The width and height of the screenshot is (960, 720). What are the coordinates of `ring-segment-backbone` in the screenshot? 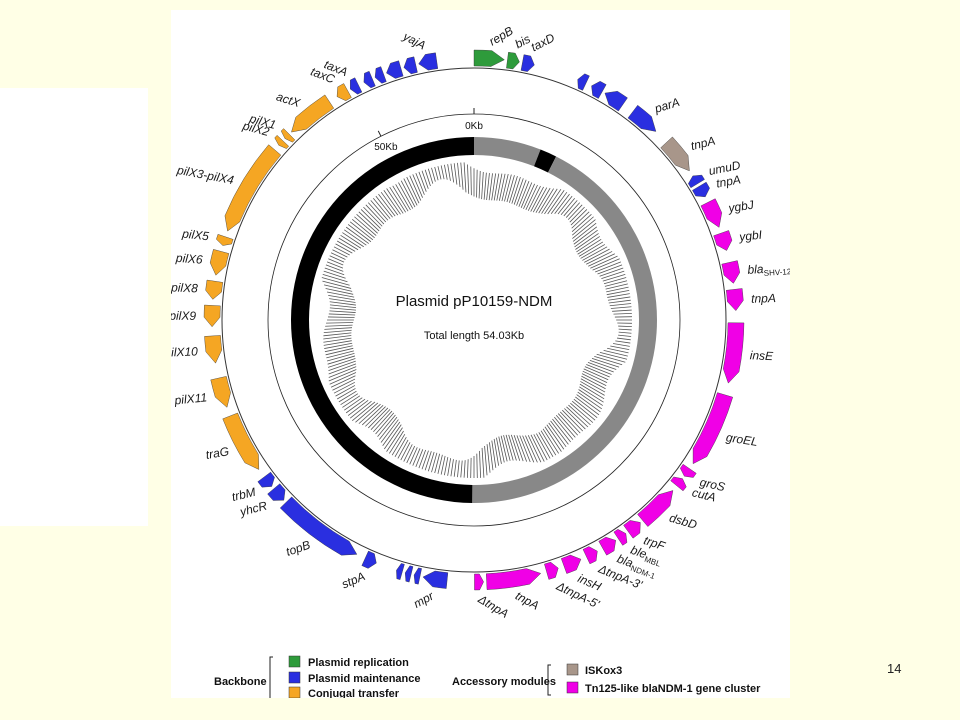 It's located at (382, 320).